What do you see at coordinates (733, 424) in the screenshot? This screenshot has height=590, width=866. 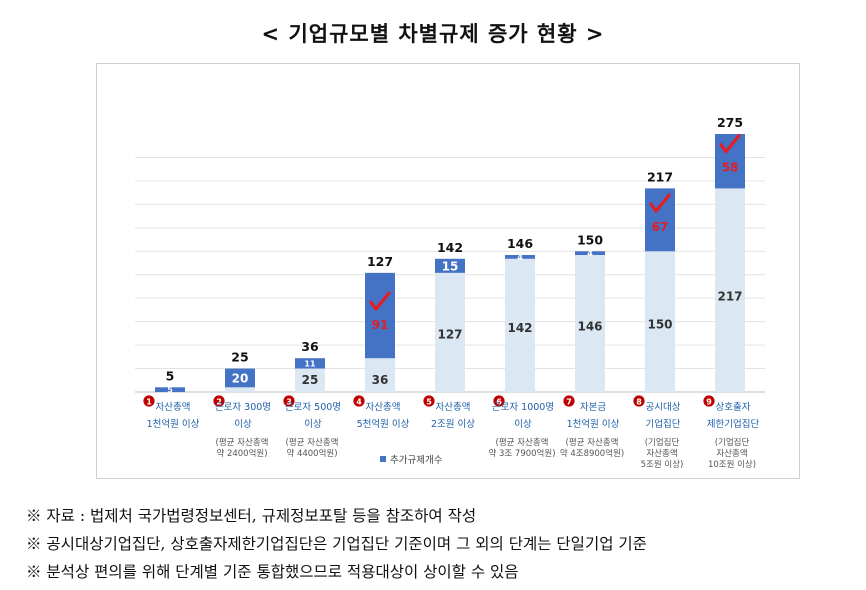 I see `category-label: 제한기업집단` at bounding box center [733, 424].